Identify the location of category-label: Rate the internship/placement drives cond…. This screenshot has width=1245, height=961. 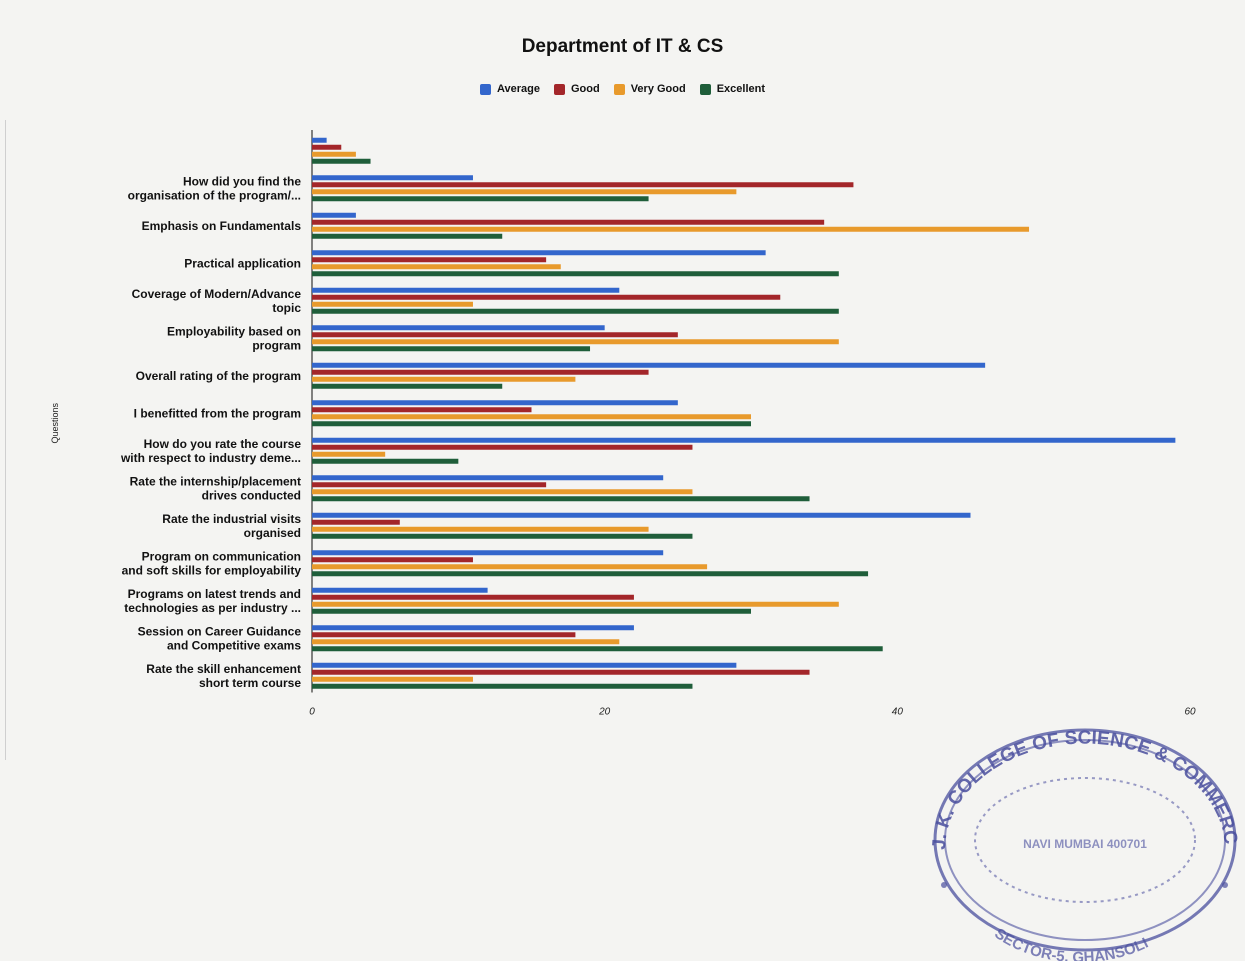
(215, 488).